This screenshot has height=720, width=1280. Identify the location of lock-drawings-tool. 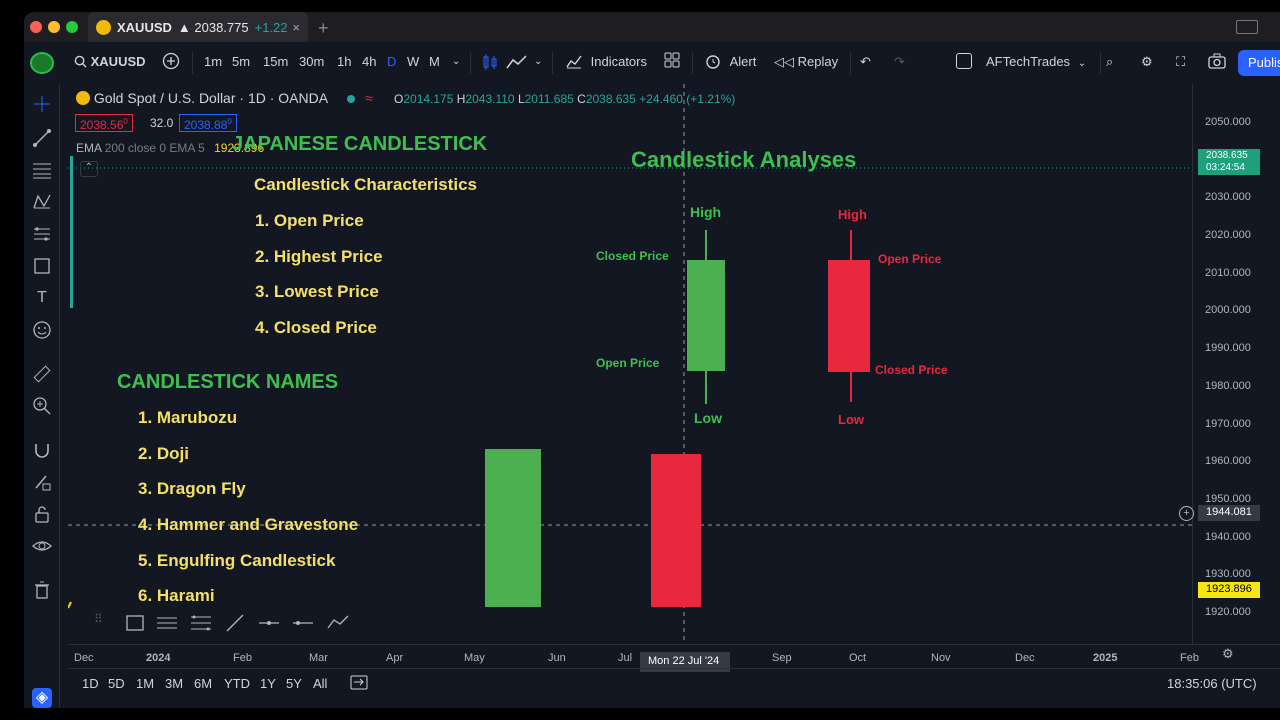
(42, 482).